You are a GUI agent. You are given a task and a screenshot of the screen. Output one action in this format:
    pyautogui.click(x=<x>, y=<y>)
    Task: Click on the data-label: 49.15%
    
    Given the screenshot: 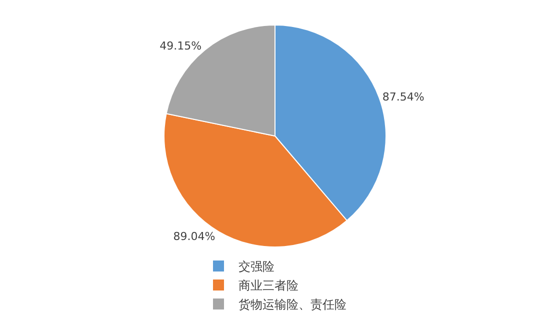 What is the action you would take?
    pyautogui.click(x=181, y=46)
    